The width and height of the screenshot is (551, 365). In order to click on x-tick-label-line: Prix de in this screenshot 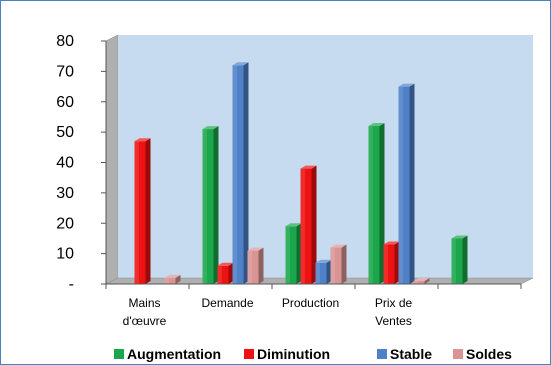, I will do `click(394, 303)`.